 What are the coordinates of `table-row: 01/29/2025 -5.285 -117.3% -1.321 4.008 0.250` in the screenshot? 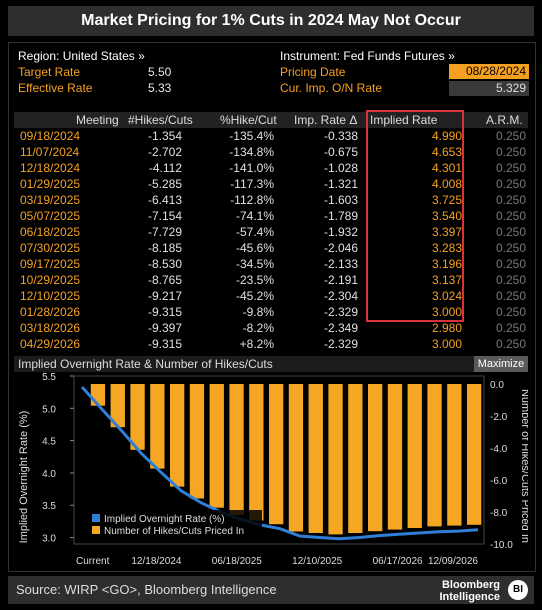 It's located at (271, 184).